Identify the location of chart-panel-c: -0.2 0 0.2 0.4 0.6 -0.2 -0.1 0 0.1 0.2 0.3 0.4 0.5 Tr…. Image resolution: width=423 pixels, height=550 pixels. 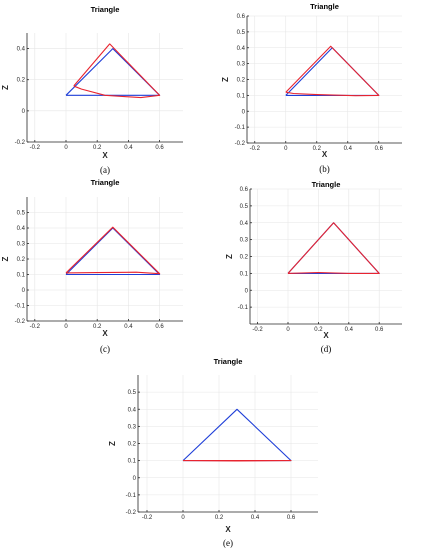
(92, 266).